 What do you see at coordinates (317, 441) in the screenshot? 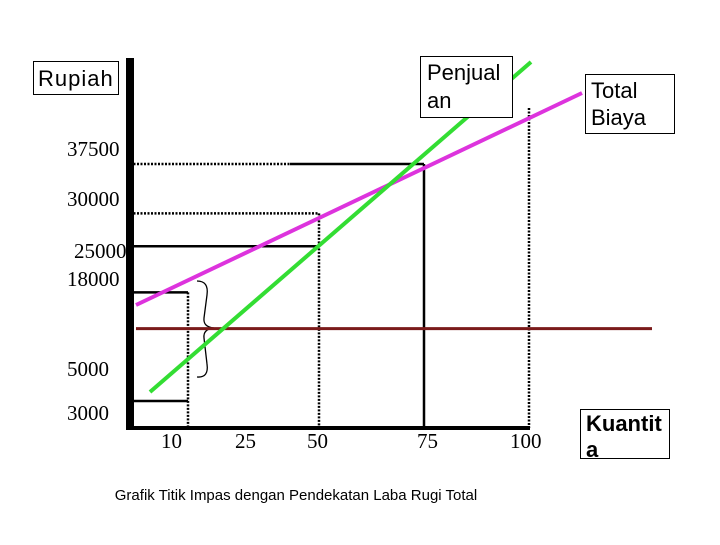
I see `x-tick-label: 50` at bounding box center [317, 441].